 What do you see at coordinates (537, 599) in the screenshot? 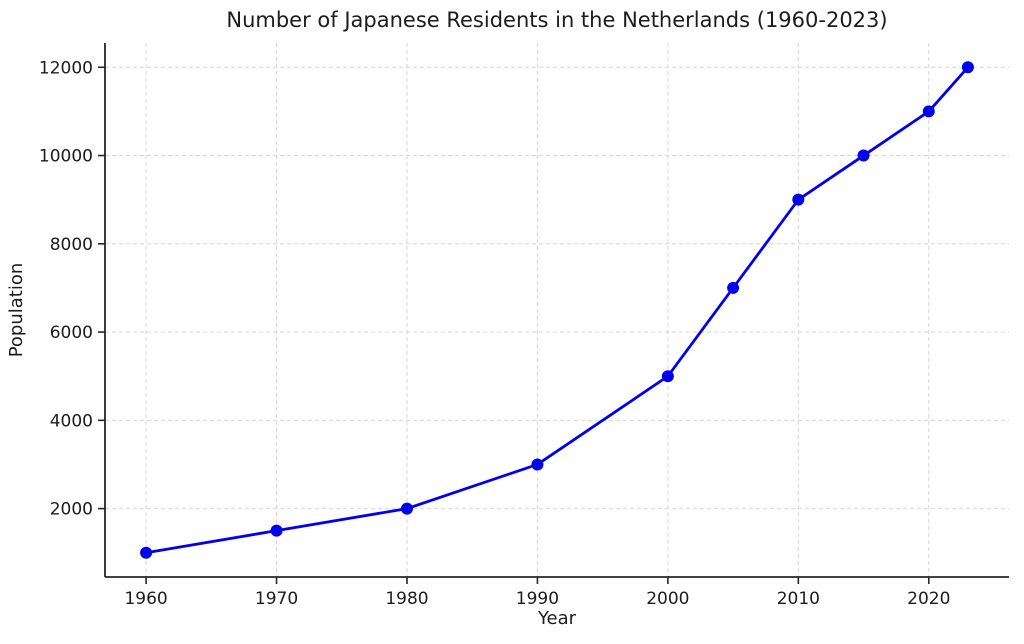
I see `x-tick-label: 1990` at bounding box center [537, 599].